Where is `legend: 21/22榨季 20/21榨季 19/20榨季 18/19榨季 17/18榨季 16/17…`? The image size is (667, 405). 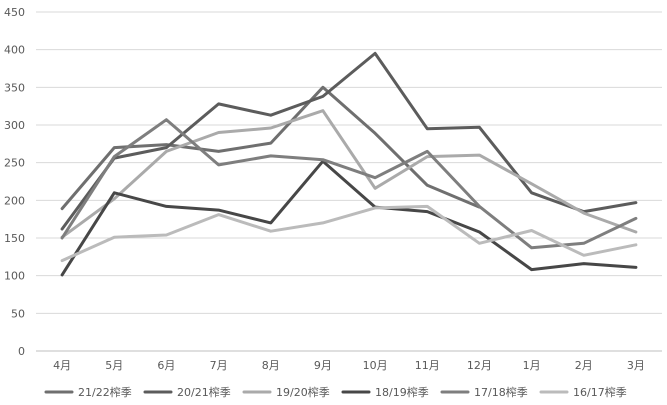
legend: 21/22榨季 20/21榨季 19/20榨季 18/19榨季 17/18榨季 16/17… is located at coordinates (335, 392).